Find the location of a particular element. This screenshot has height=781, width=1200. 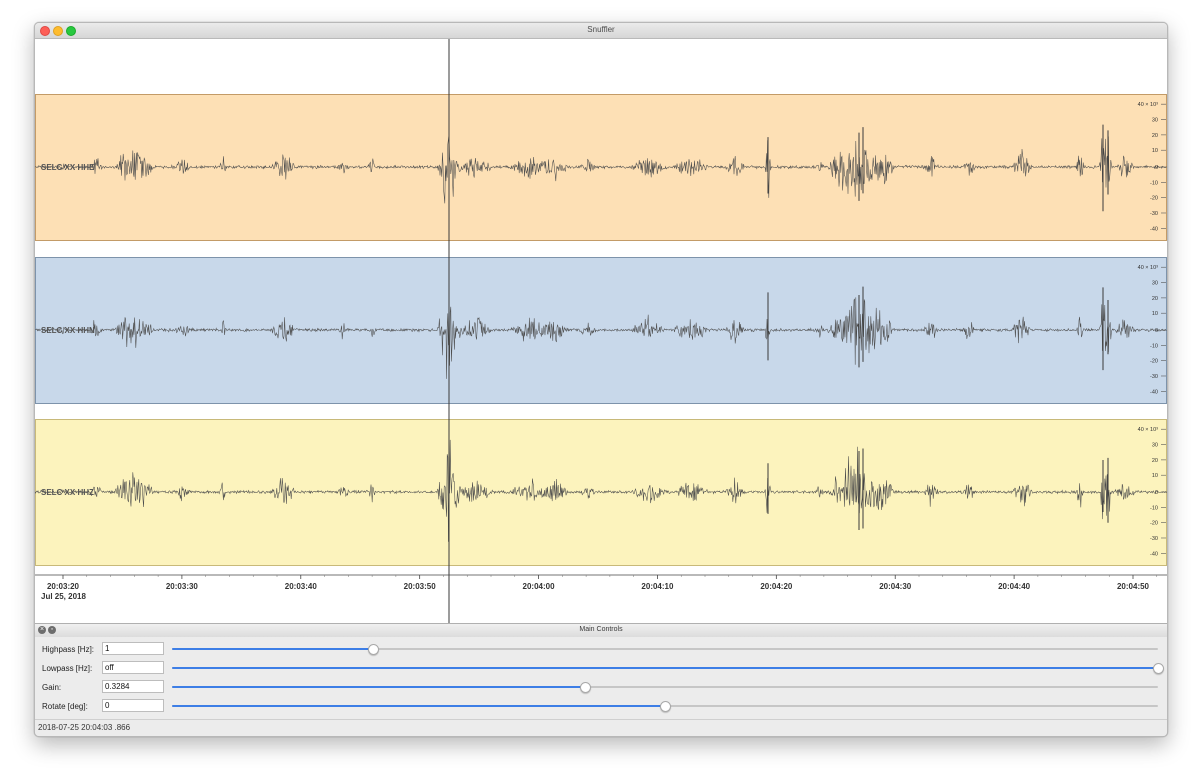

gain-input: 0.3284 is located at coordinates (133, 686).